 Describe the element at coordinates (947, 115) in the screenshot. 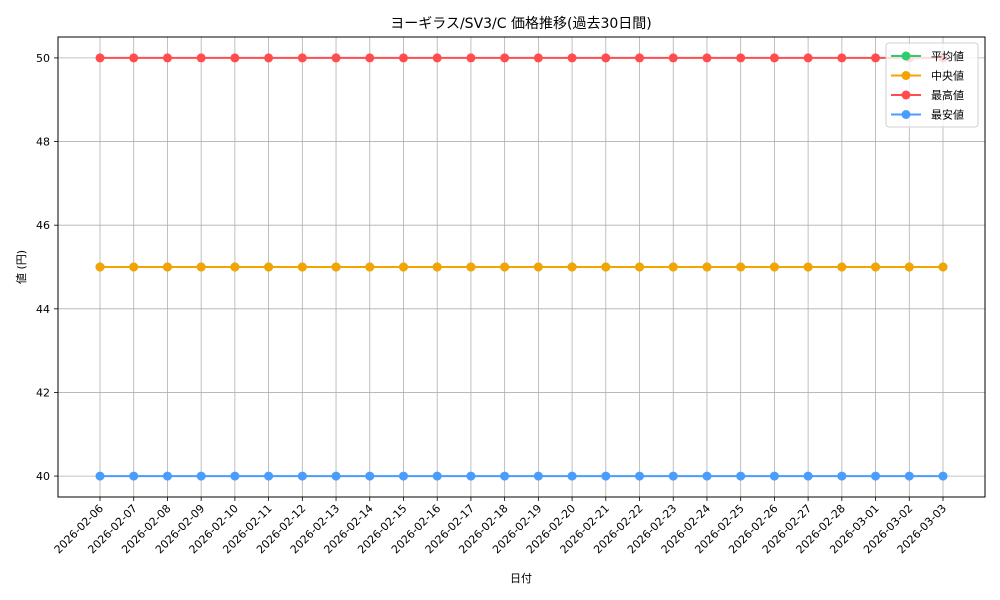

I see `legend-label: 最安値` at that location.